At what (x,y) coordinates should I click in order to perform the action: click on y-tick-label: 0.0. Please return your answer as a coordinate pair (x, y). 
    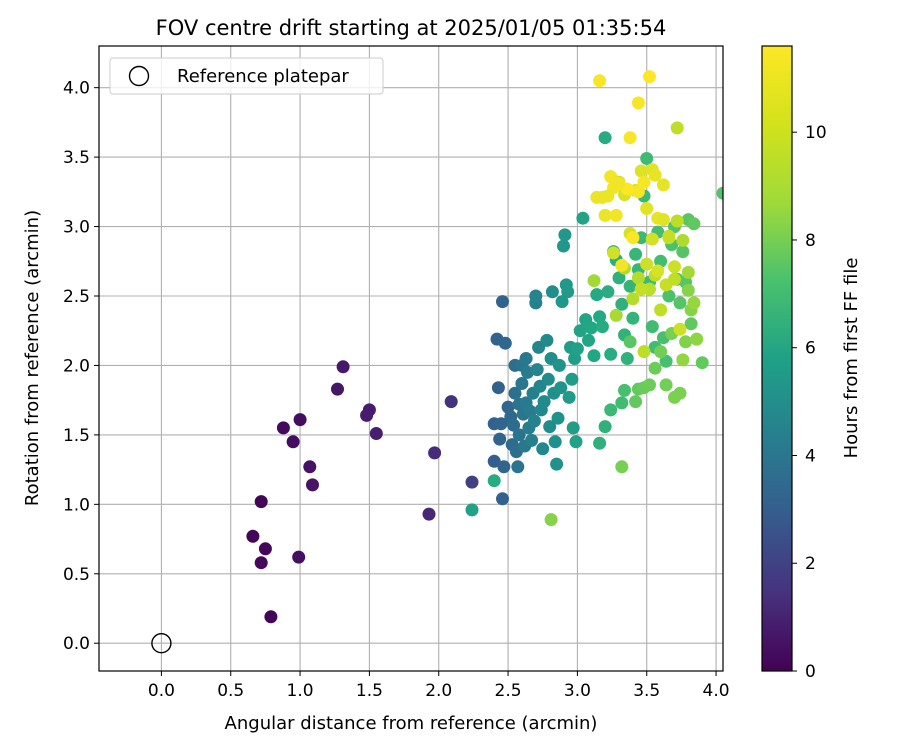
    Looking at the image, I should click on (76, 644).